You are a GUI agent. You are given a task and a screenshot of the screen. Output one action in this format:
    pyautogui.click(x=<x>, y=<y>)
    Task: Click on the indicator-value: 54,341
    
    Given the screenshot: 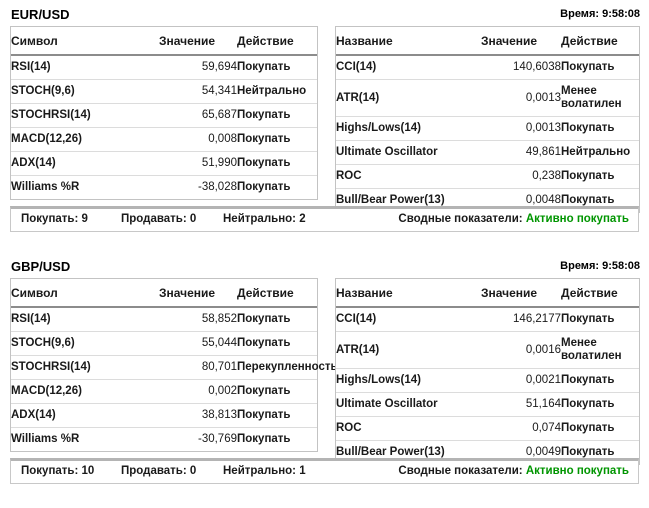 What is the action you would take?
    pyautogui.click(x=198, y=91)
    